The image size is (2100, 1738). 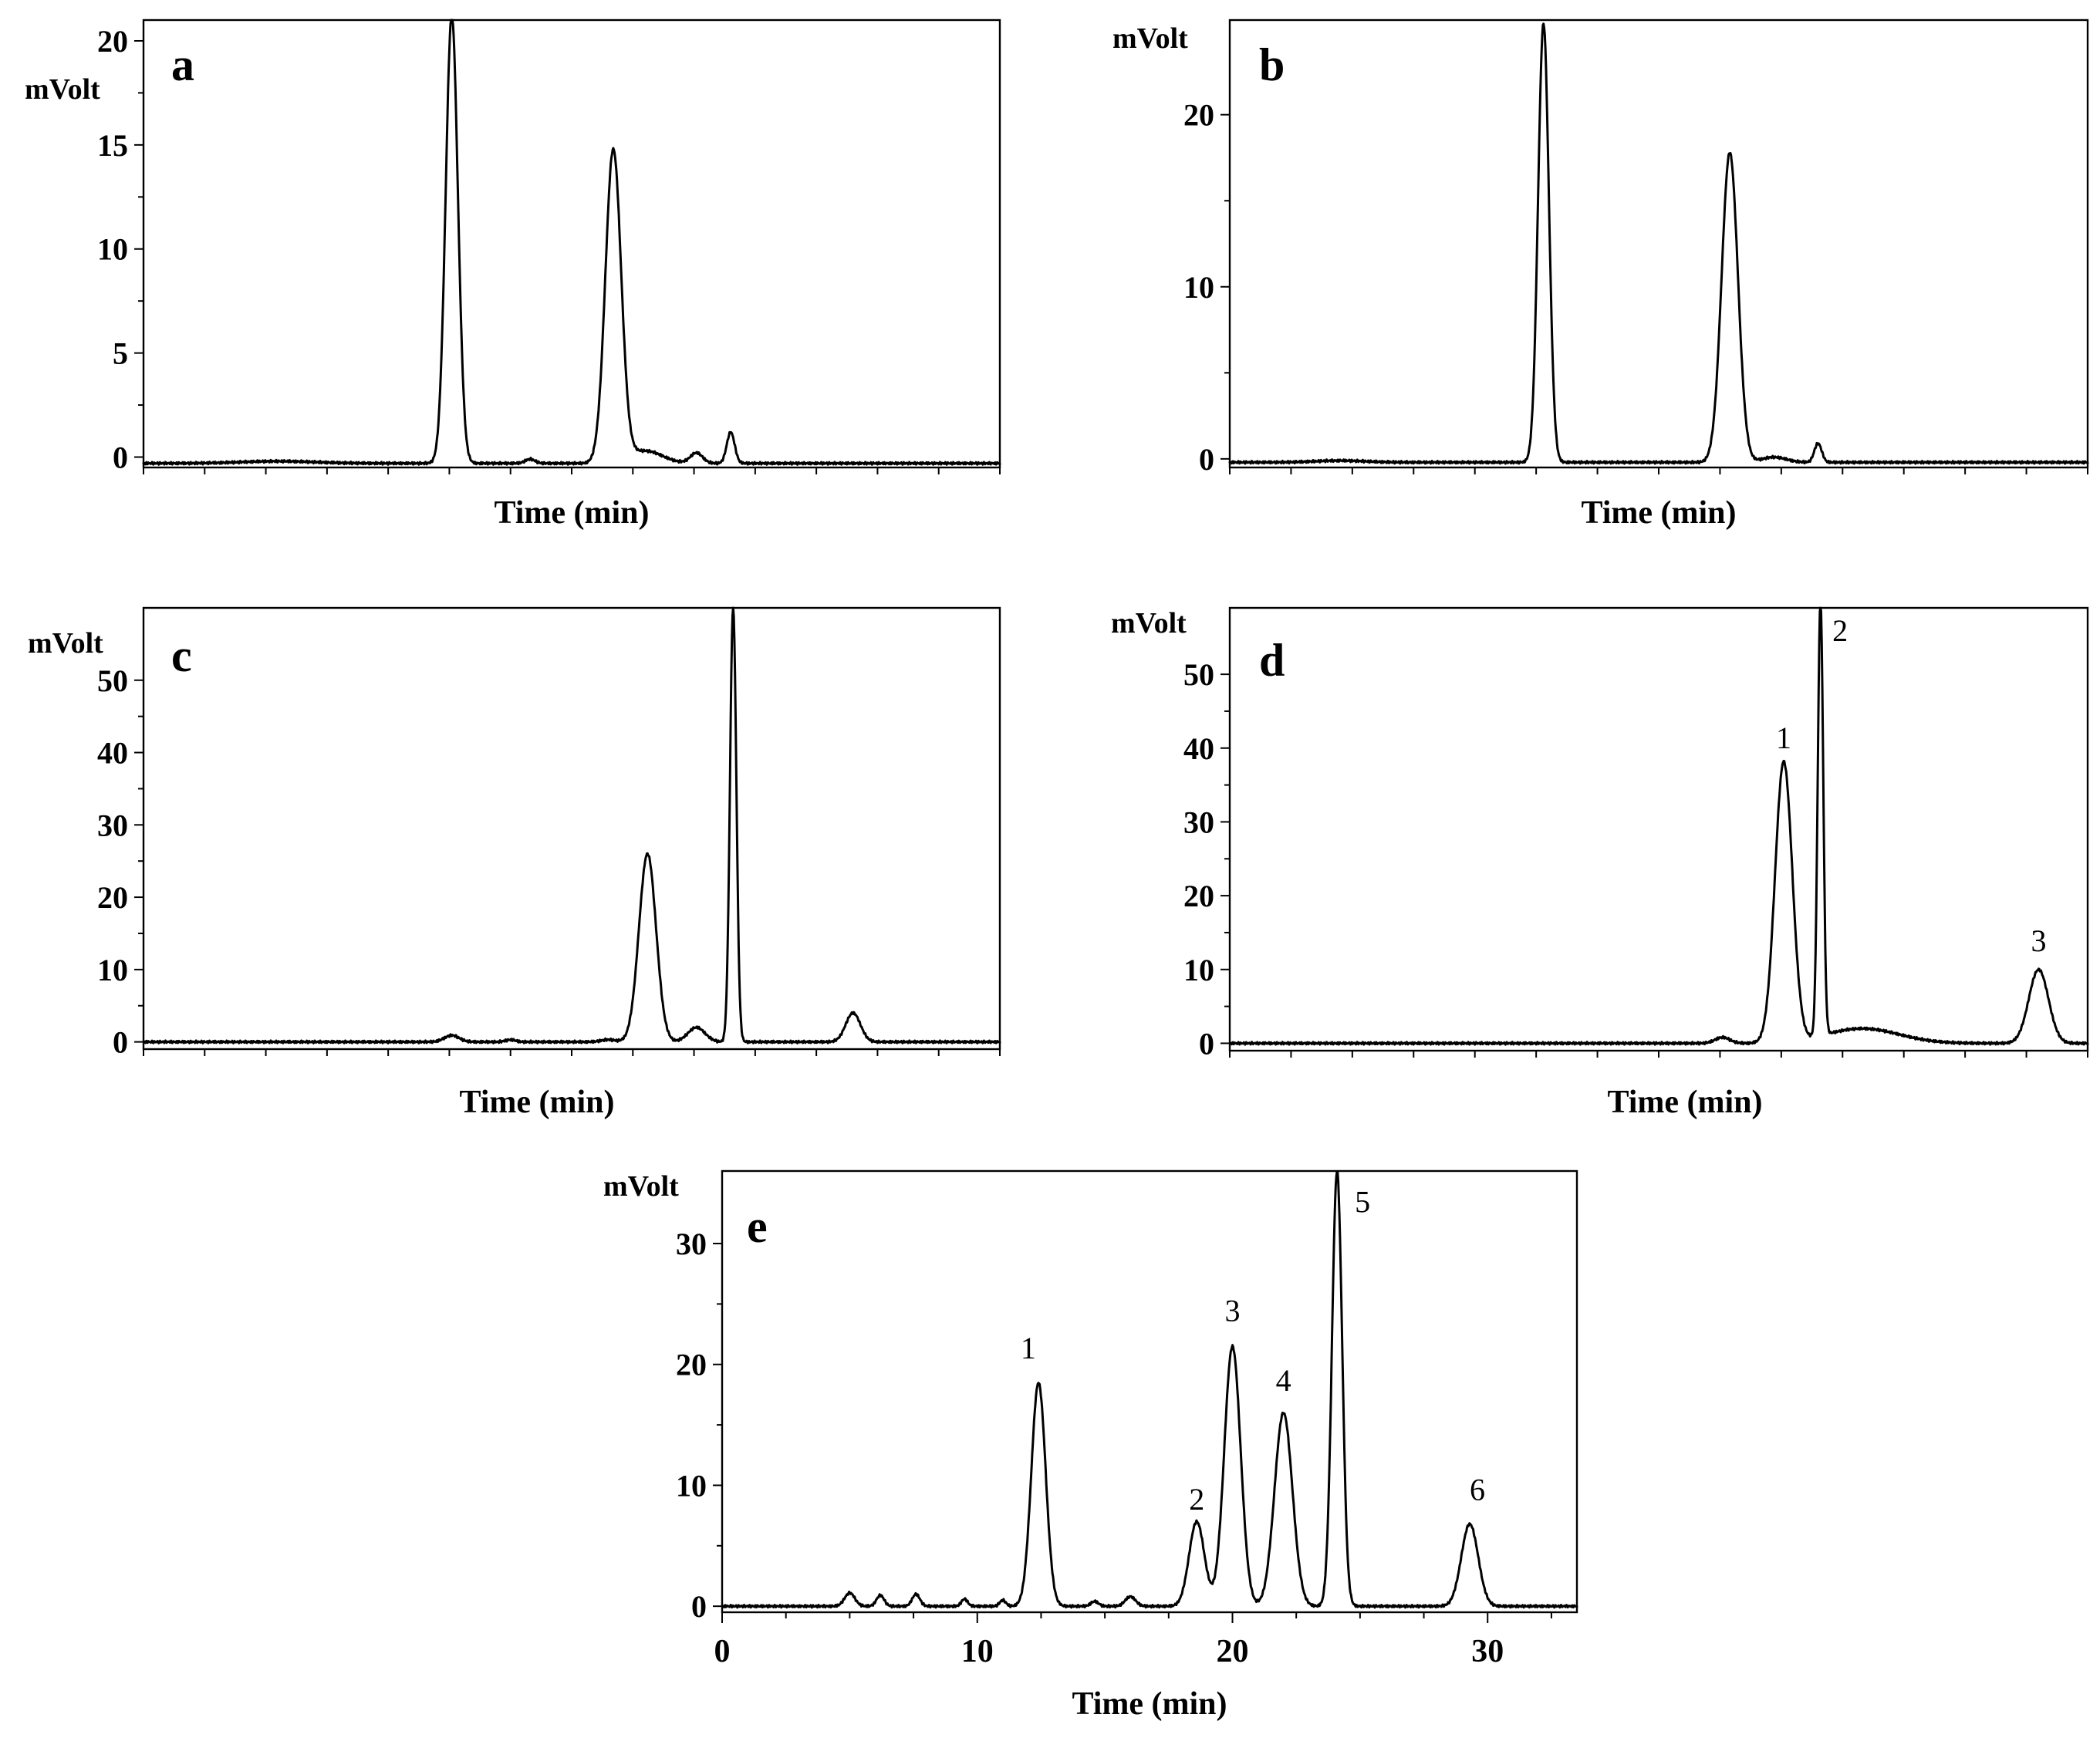 I want to click on ytick-label-c: 30, so click(x=112, y=825).